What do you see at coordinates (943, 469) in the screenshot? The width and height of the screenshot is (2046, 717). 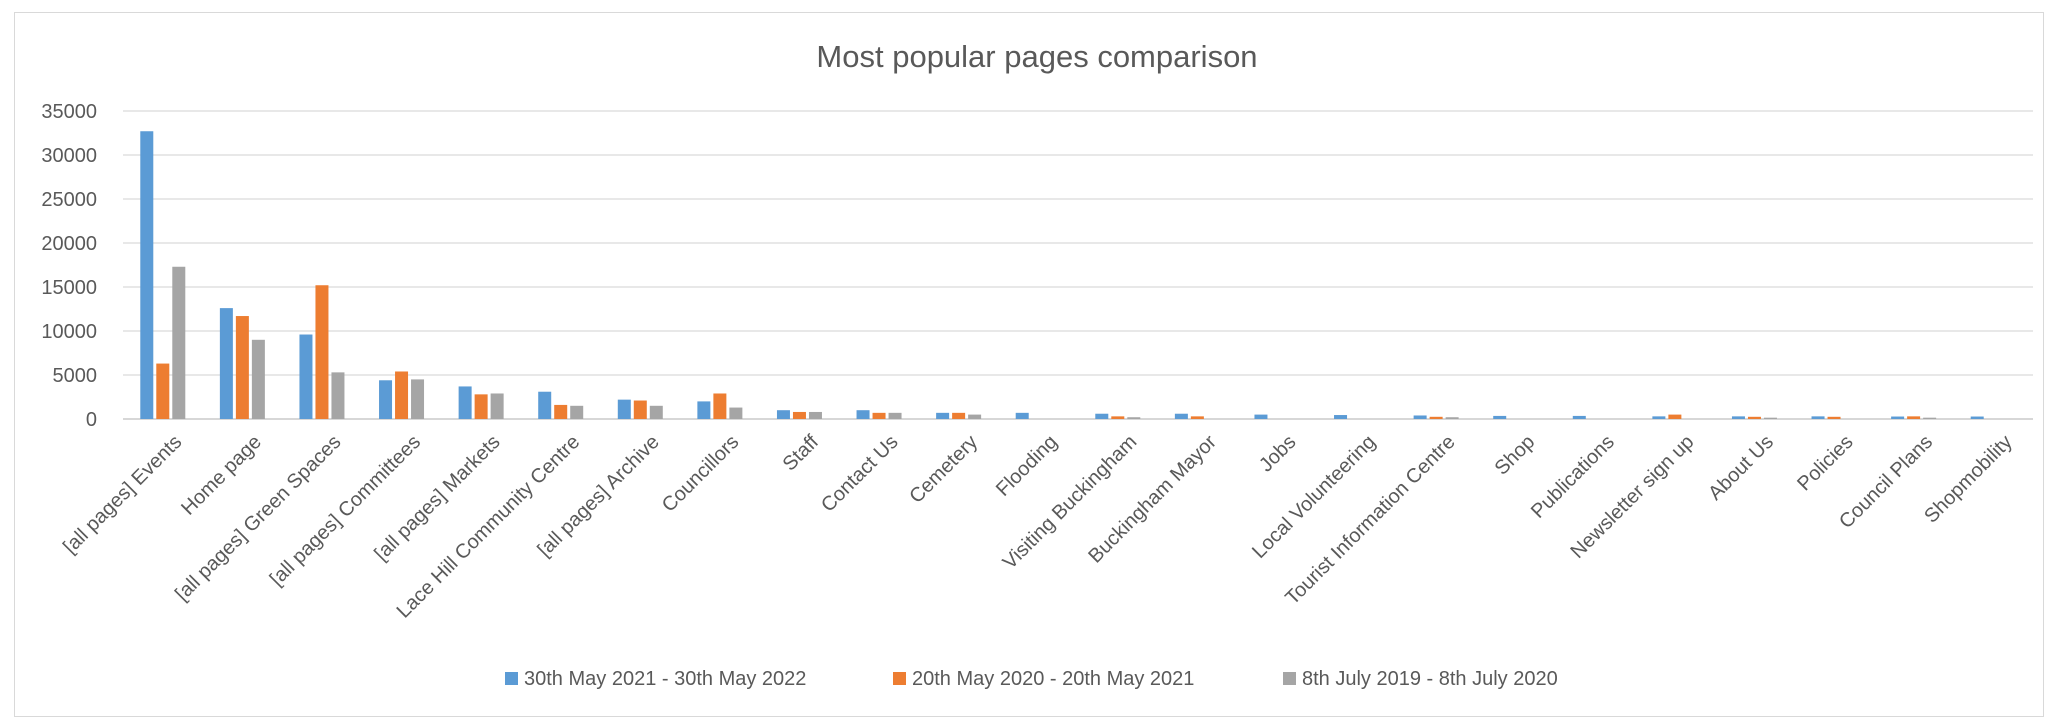 I see `x-tick-label: Cemetery` at bounding box center [943, 469].